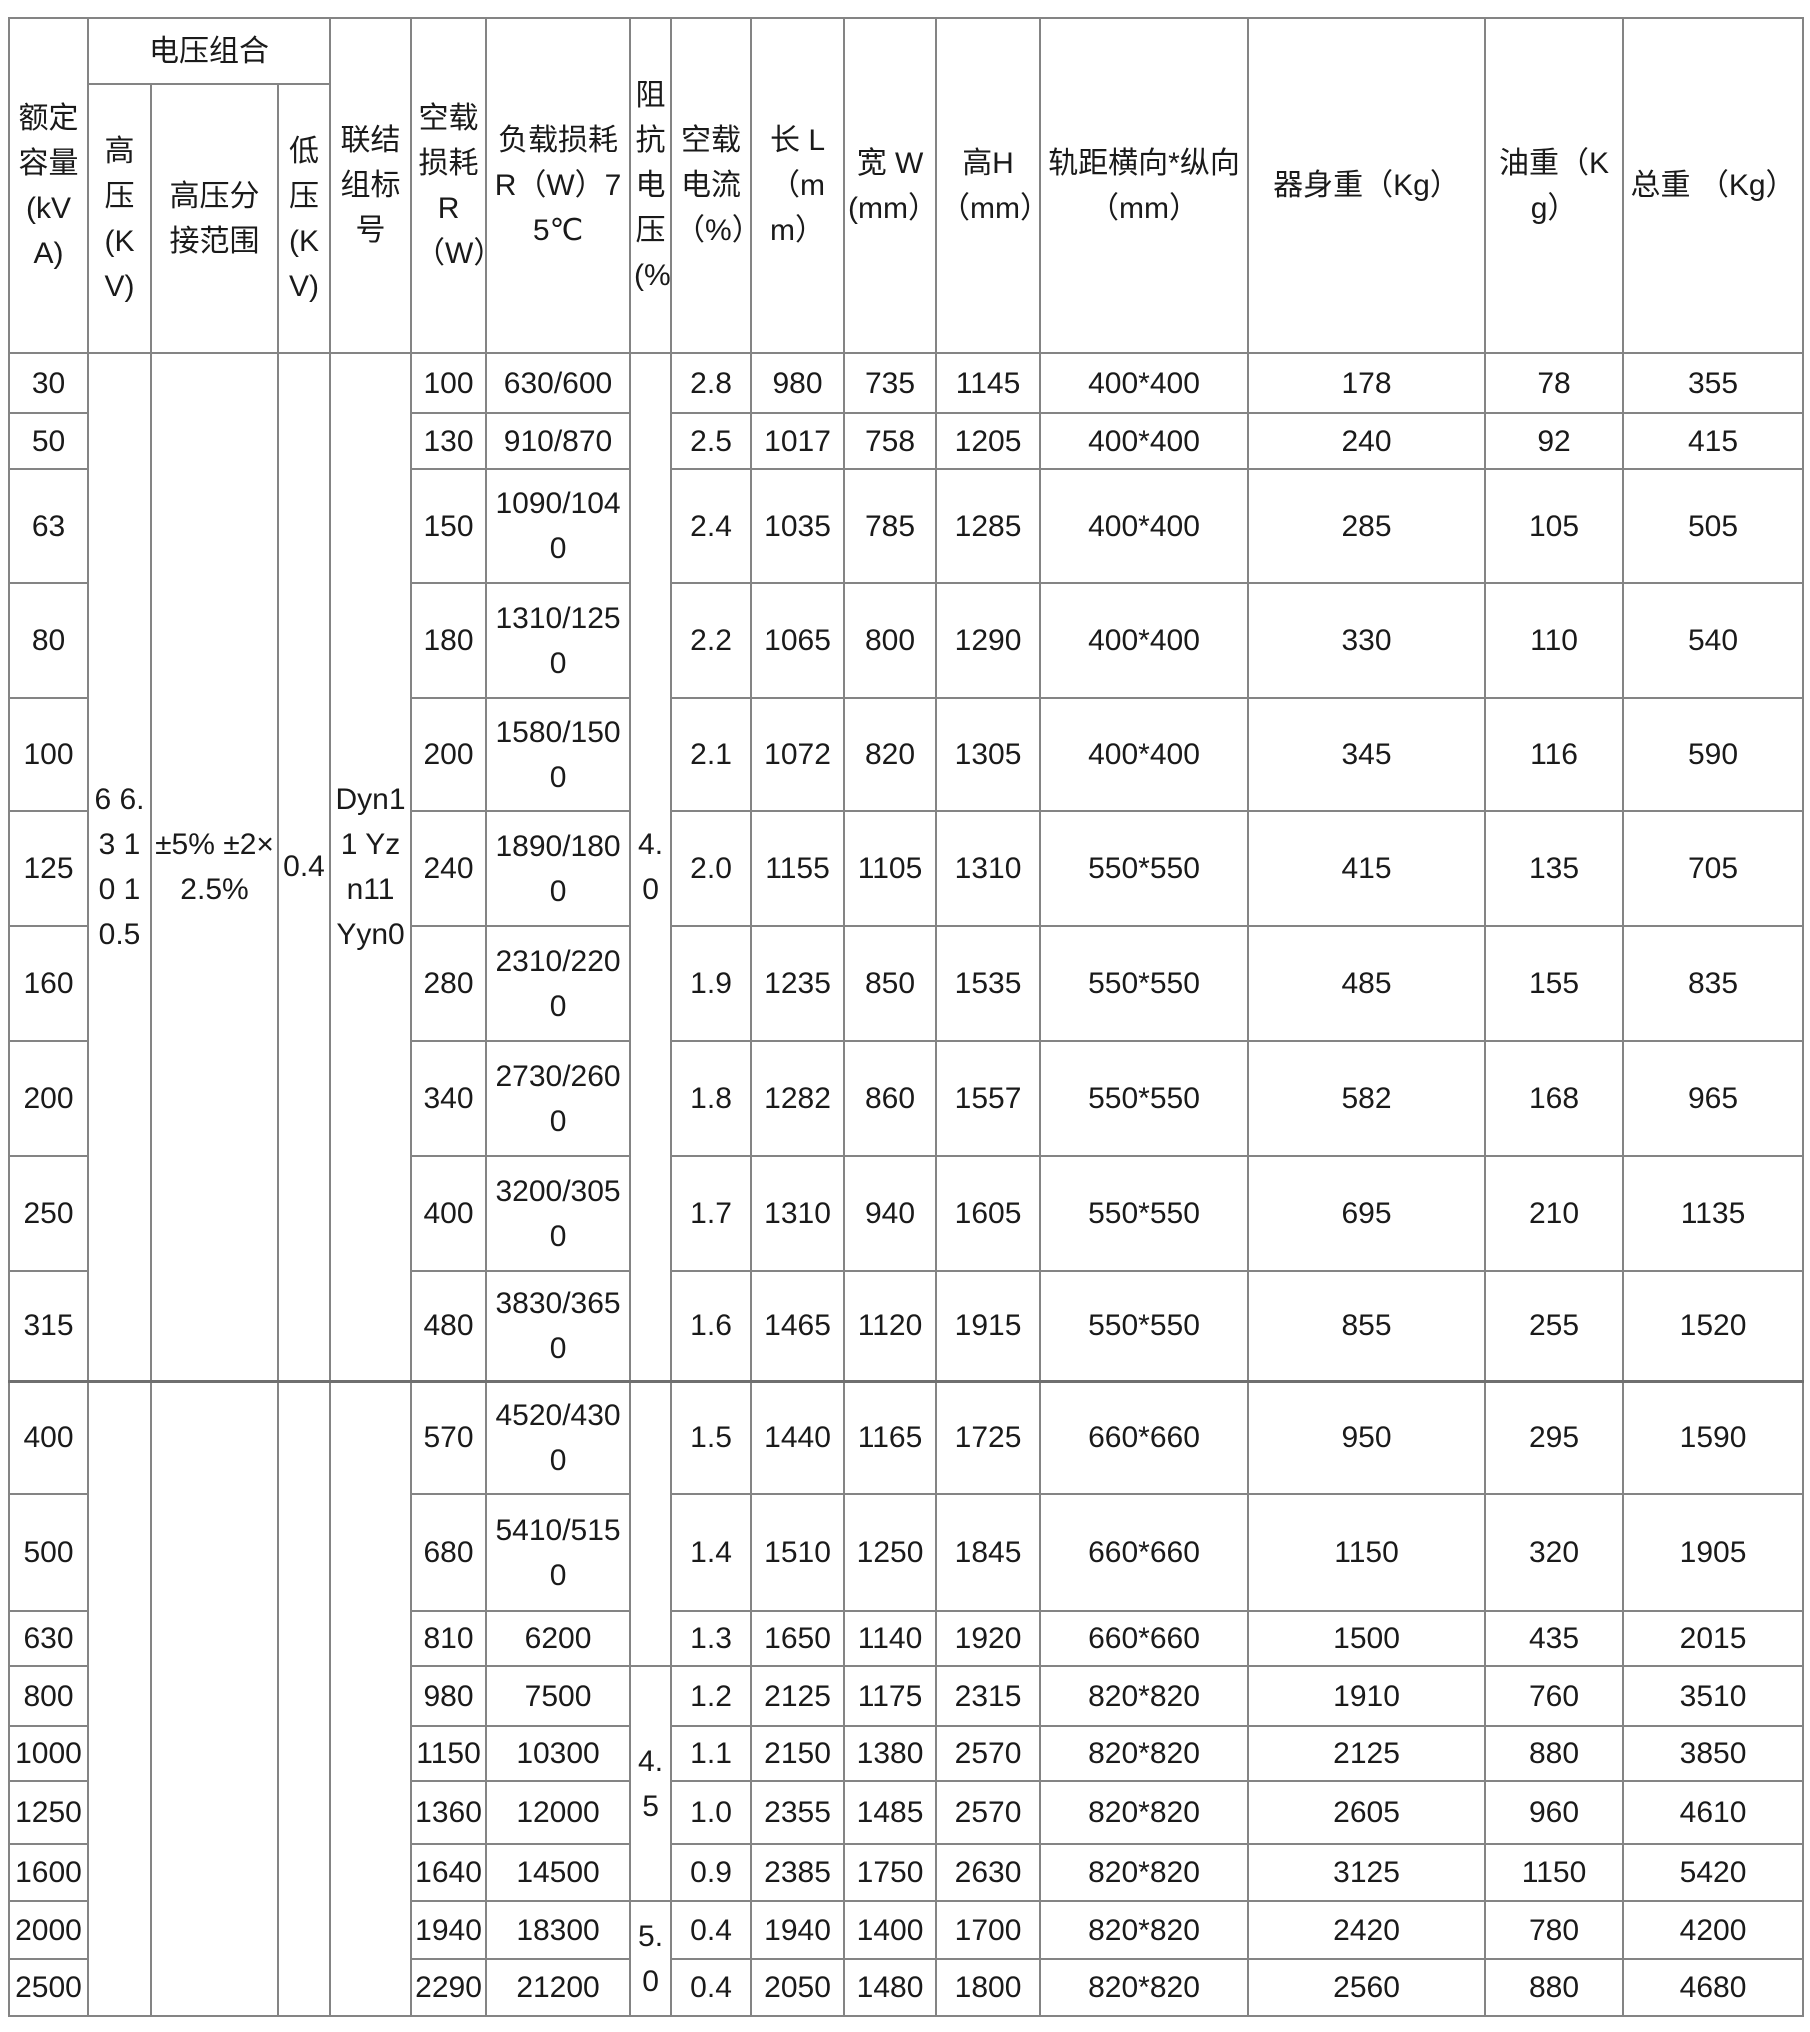 The width and height of the screenshot is (1810, 2032). I want to click on header-load-loss: 负载损耗 R（W）75℃, so click(558, 185).